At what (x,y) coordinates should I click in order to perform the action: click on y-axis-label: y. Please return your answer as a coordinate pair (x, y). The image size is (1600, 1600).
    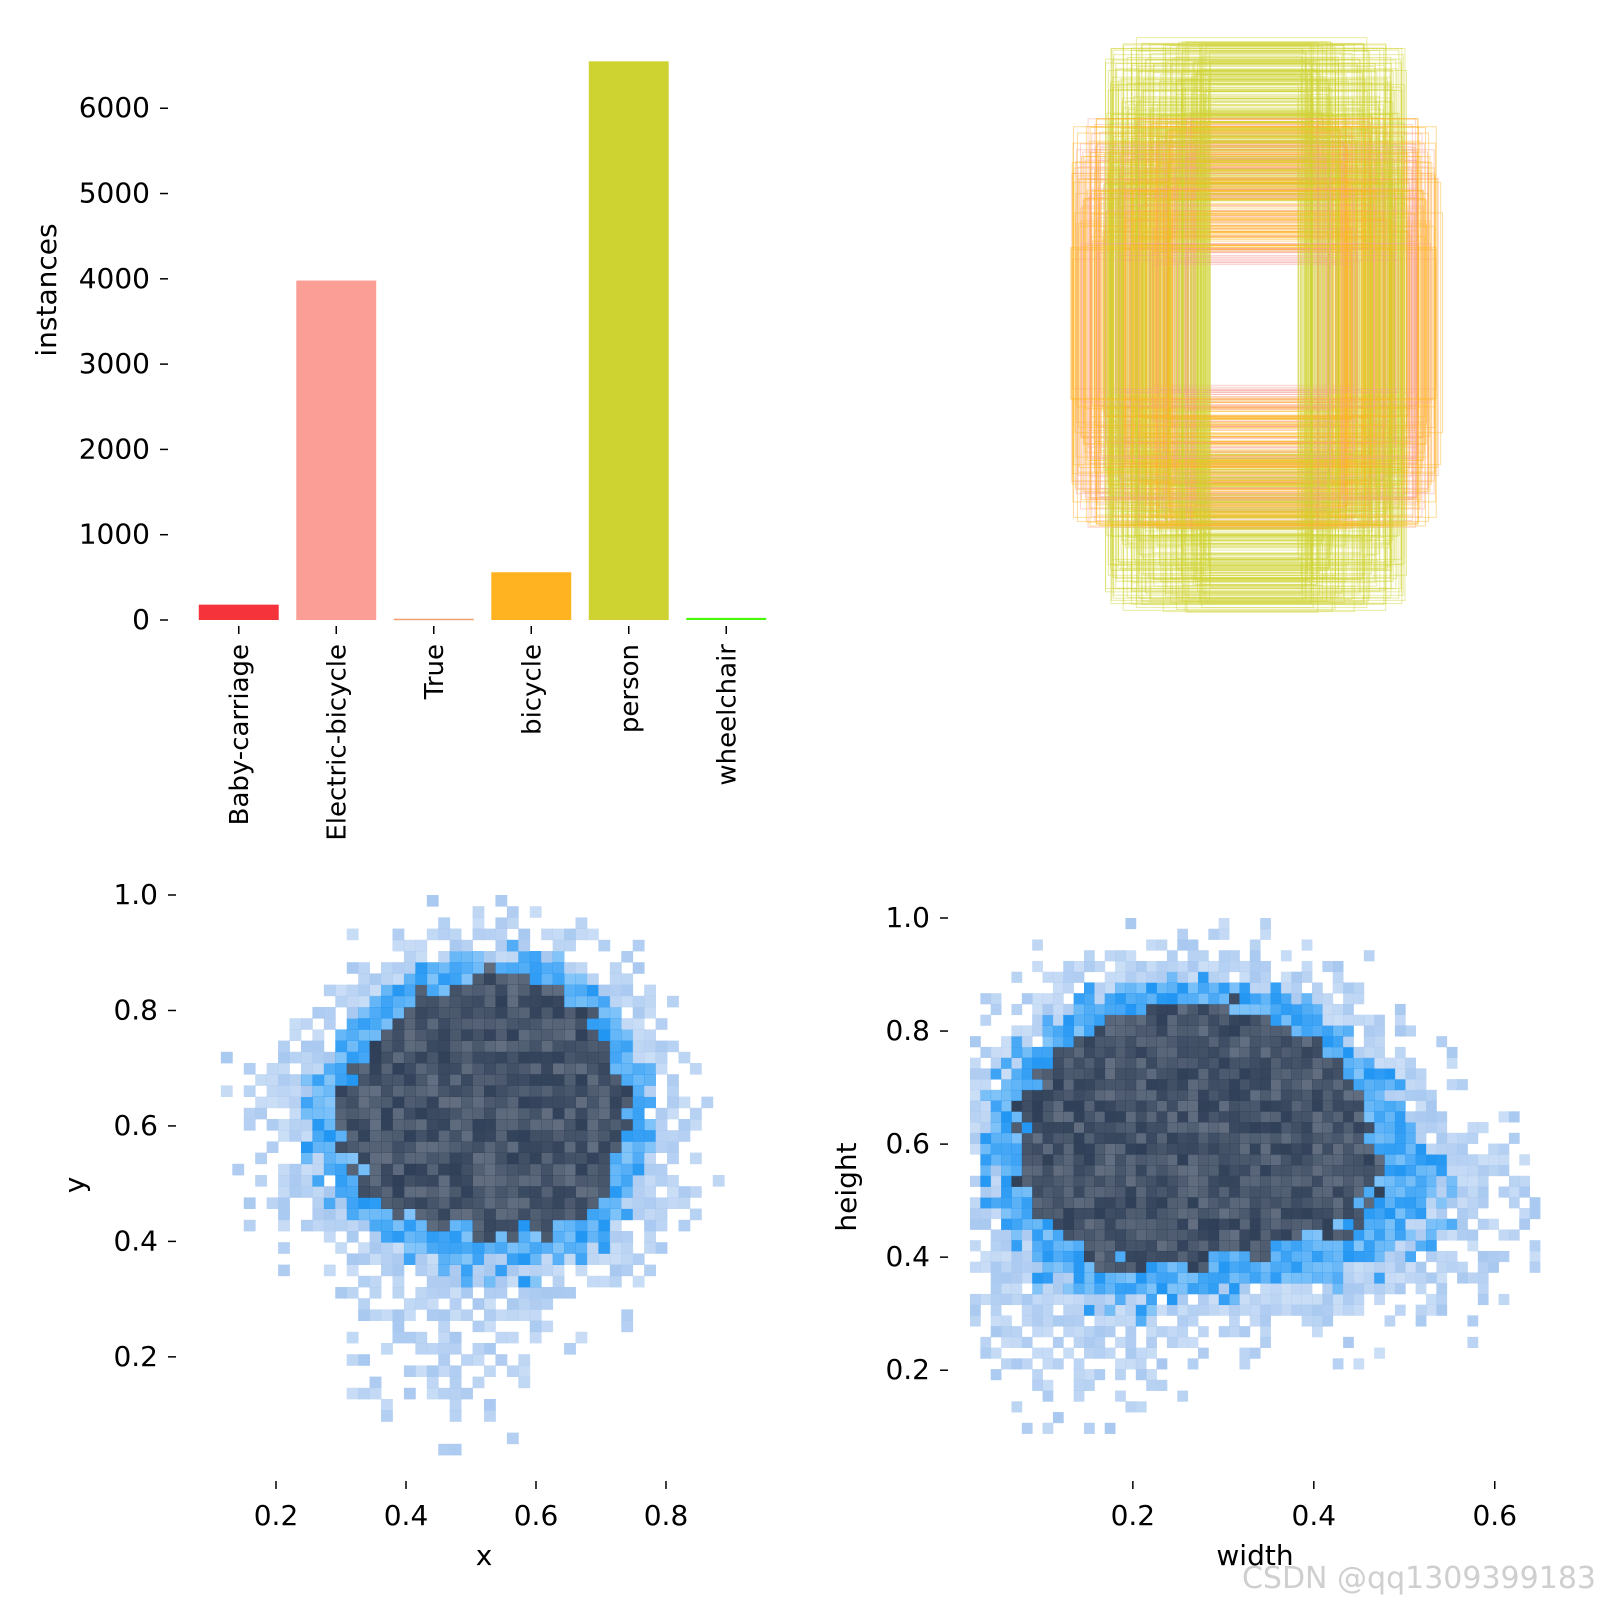
    Looking at the image, I should click on (74, 1185).